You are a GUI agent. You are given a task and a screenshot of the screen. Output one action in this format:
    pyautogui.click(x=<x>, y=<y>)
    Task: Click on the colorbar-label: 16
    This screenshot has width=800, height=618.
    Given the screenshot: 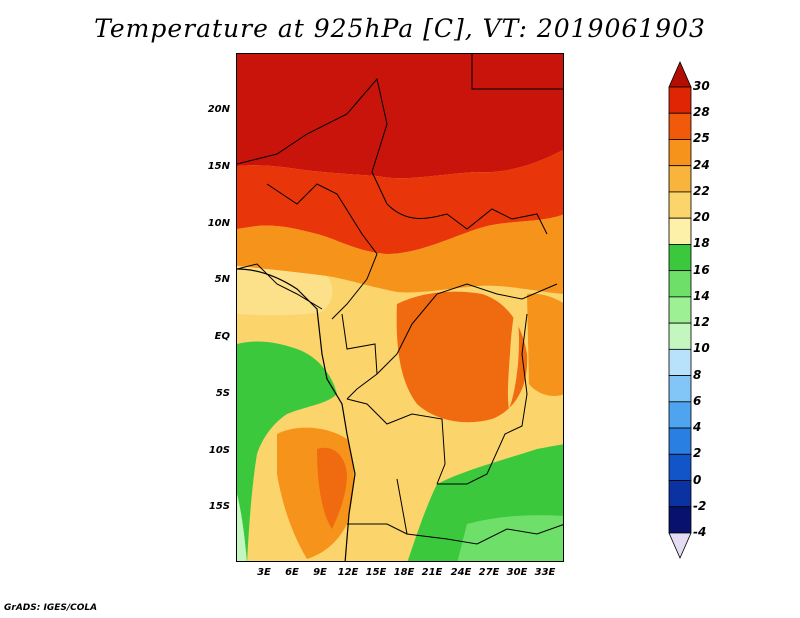 What is the action you would take?
    pyautogui.click(x=701, y=269)
    